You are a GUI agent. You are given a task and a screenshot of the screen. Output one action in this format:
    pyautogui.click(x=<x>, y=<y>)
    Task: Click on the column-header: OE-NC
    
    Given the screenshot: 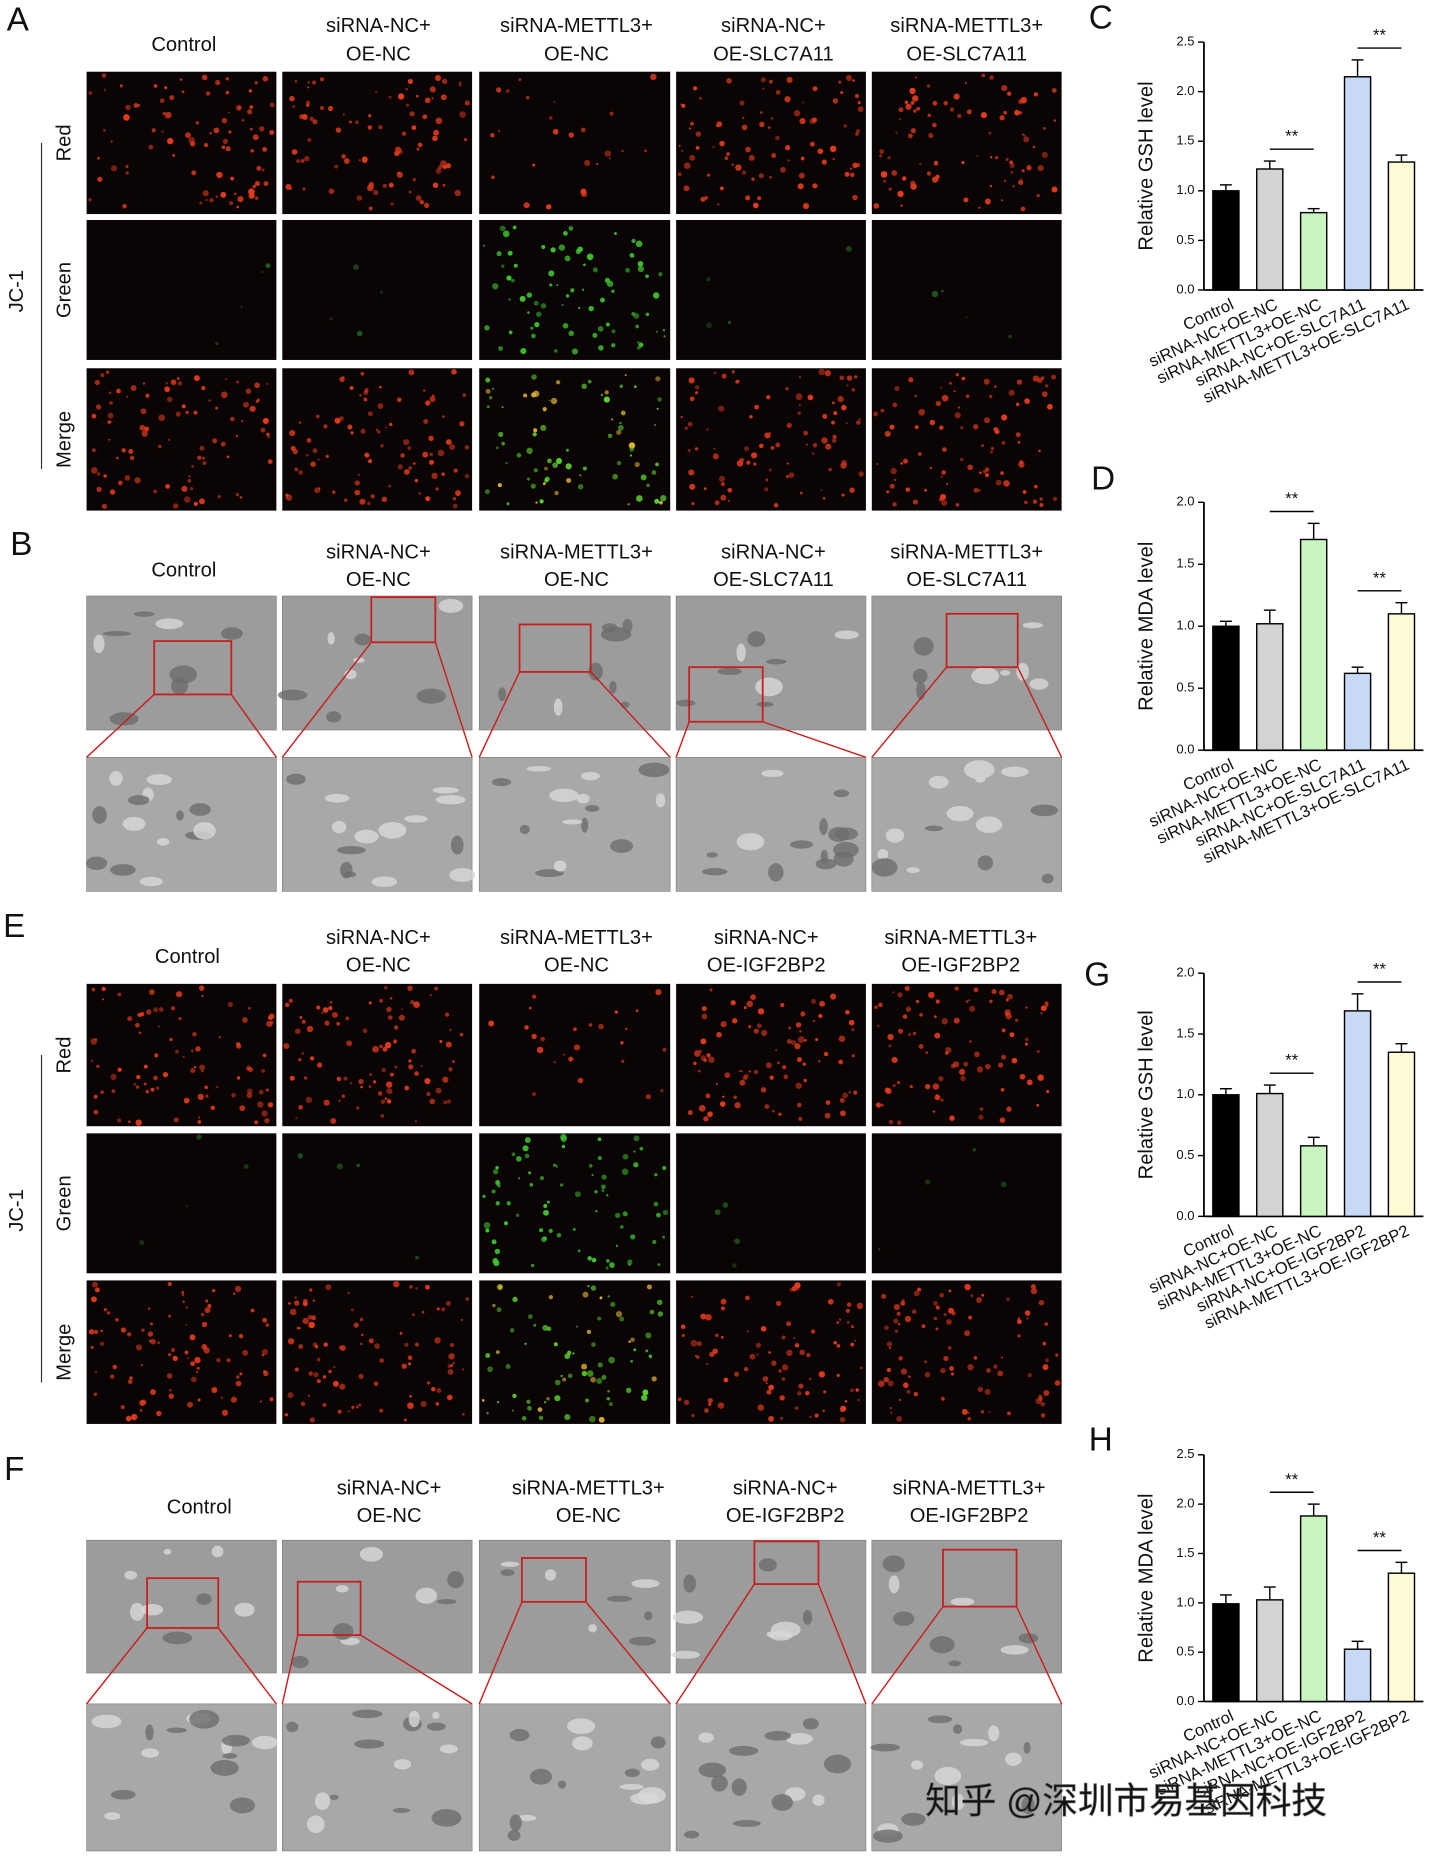 What is the action you would take?
    pyautogui.click(x=378, y=54)
    